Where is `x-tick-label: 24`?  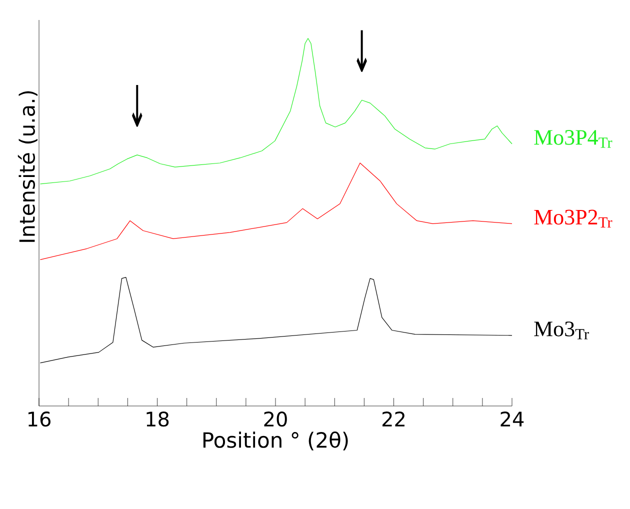 x-tick-label: 24 is located at coordinates (512, 419).